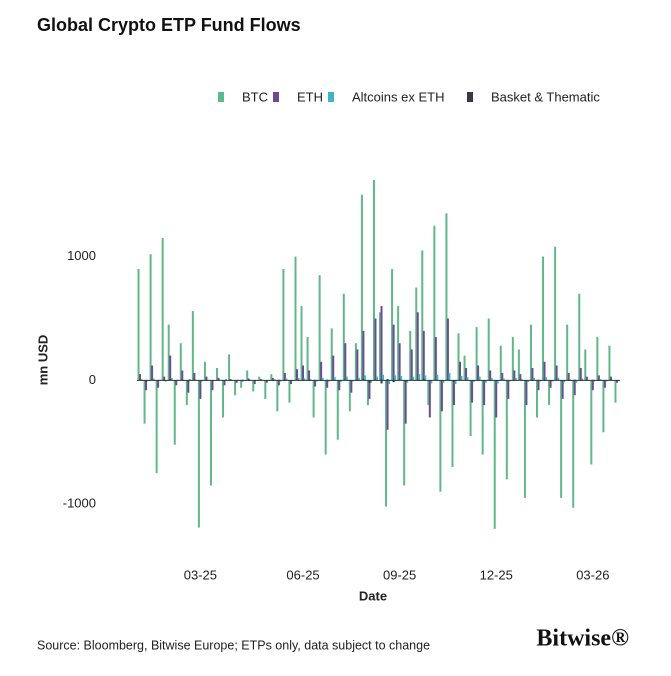 The height and width of the screenshot is (676, 671). I want to click on x-tick-label: 06-25, so click(302, 574).